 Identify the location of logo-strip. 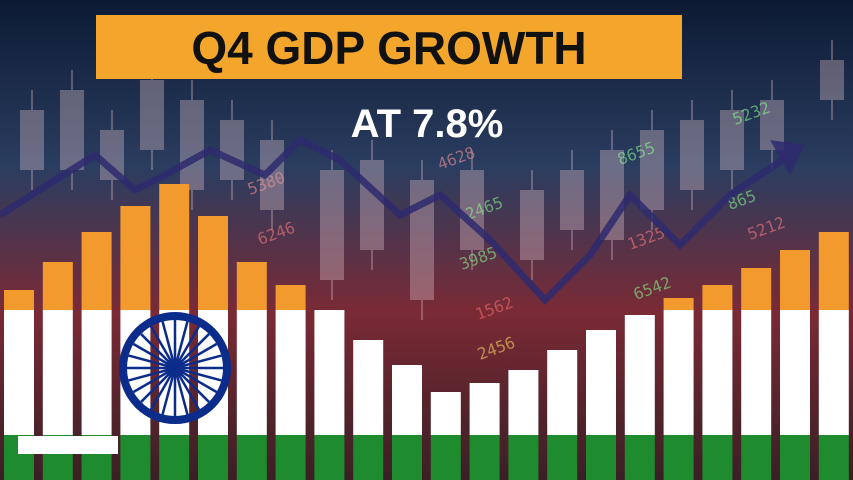
(68, 445).